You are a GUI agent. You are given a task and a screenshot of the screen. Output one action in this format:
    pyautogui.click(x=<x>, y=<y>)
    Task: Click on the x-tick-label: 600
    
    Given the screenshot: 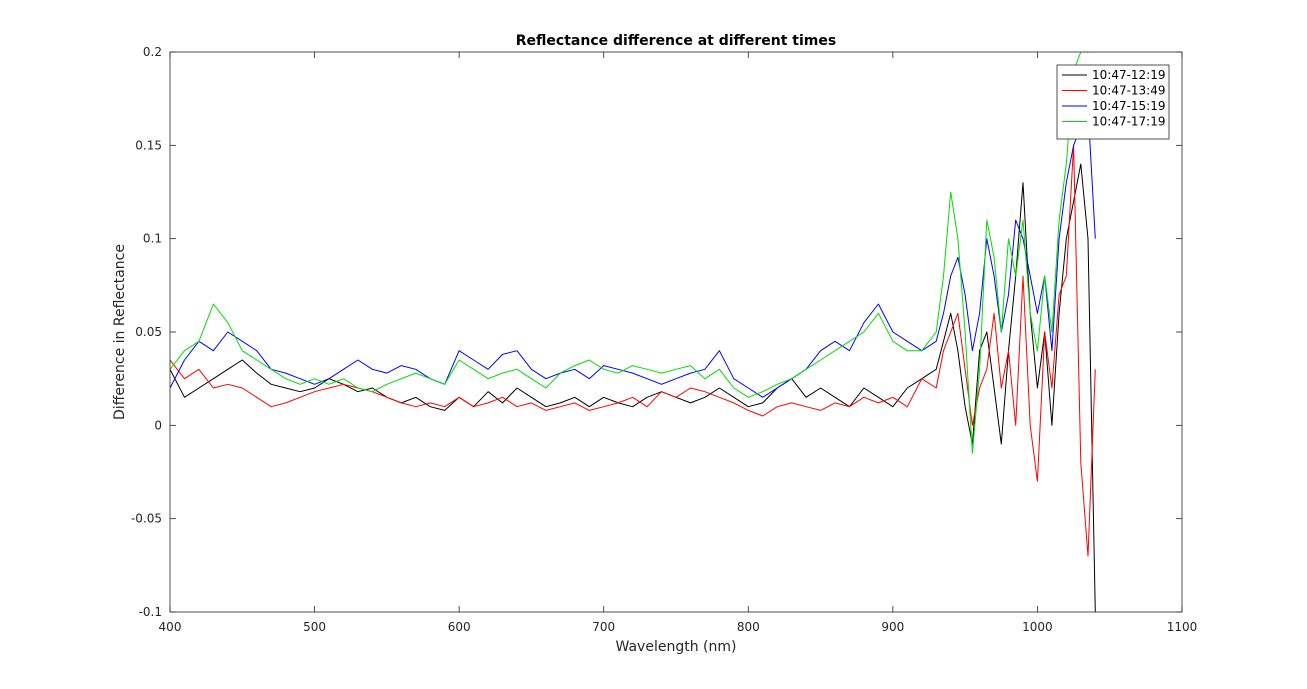 What is the action you would take?
    pyautogui.click(x=459, y=627)
    